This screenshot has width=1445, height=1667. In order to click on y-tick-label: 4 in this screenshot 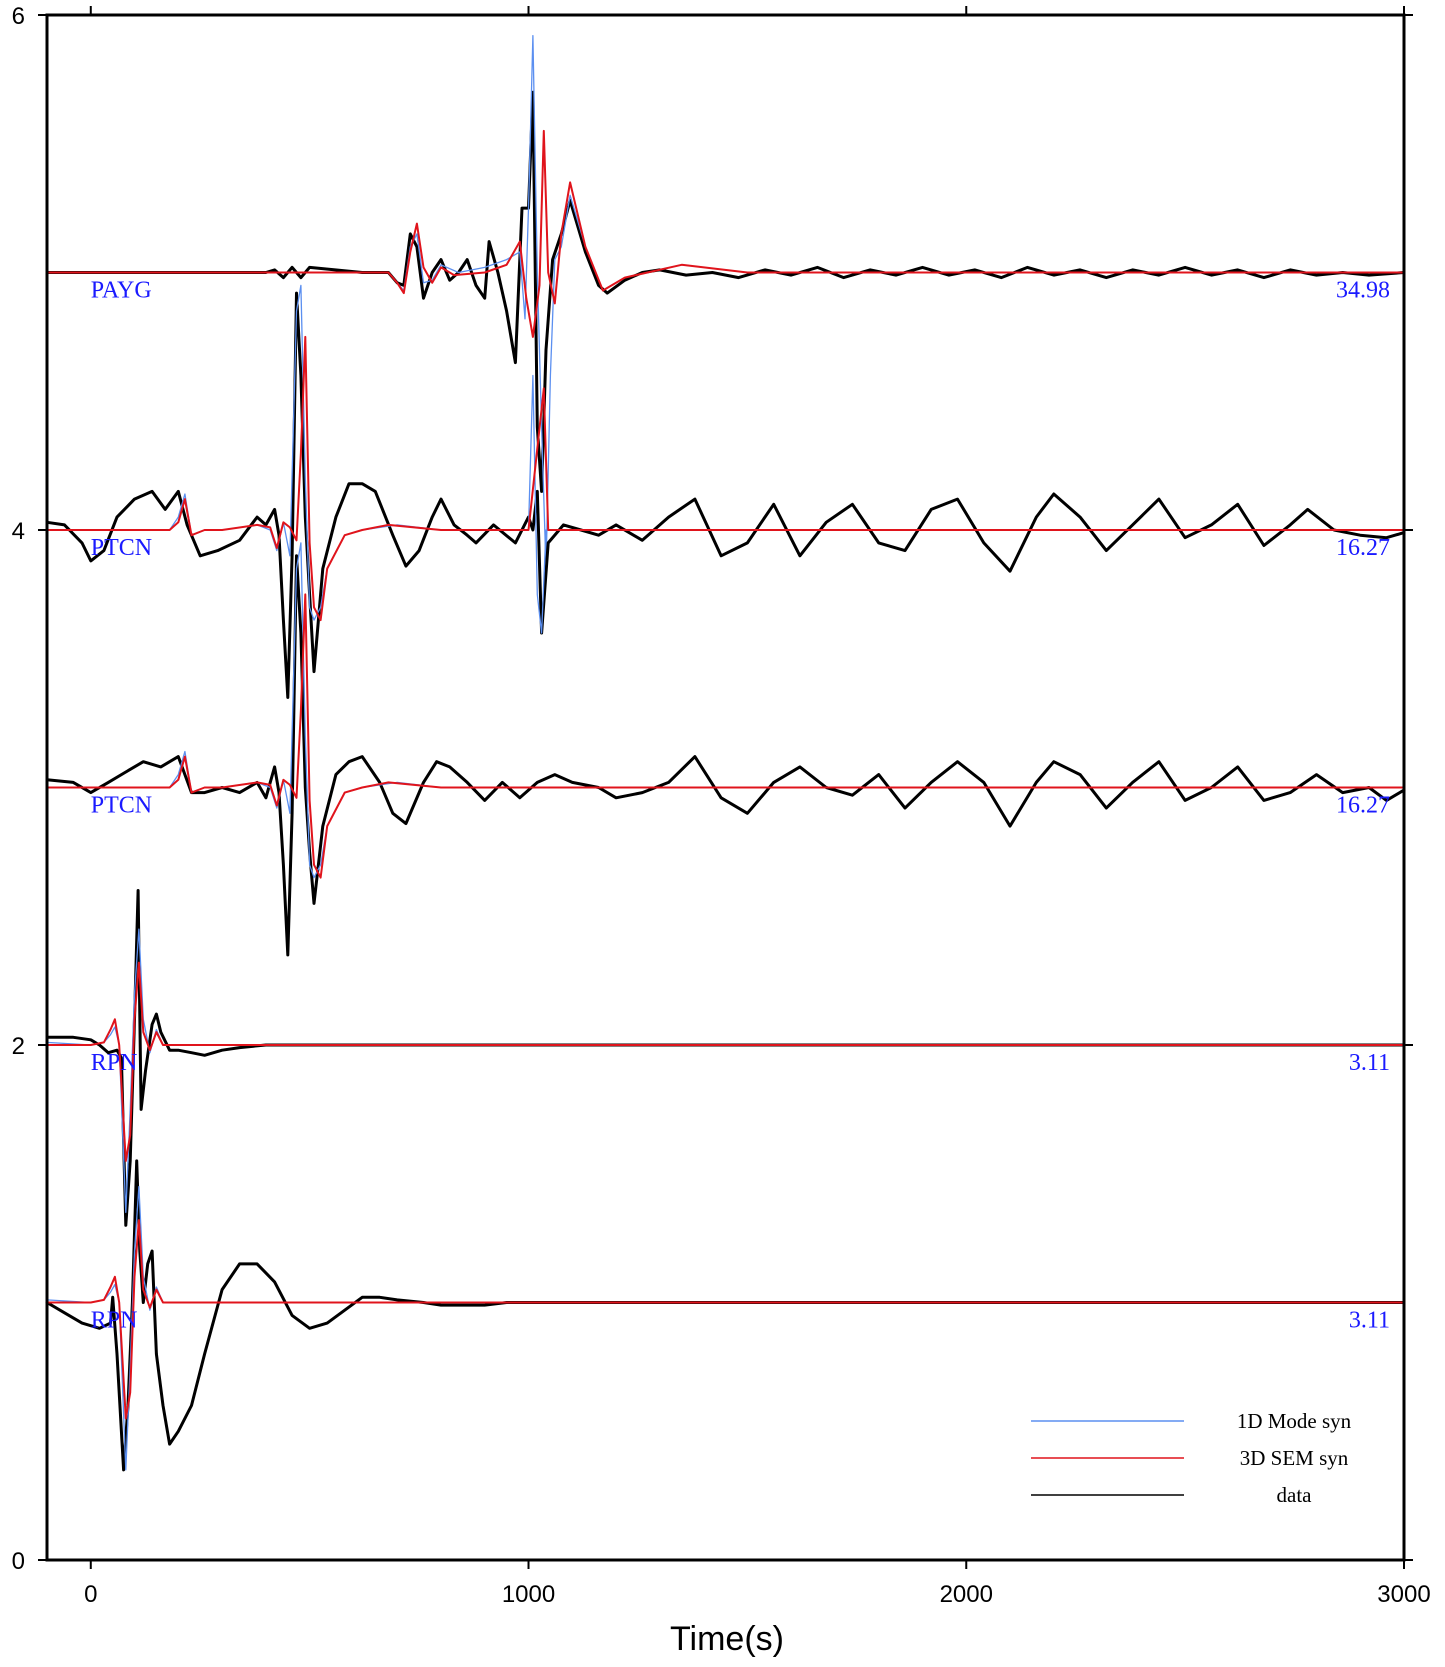, I will do `click(18, 531)`.